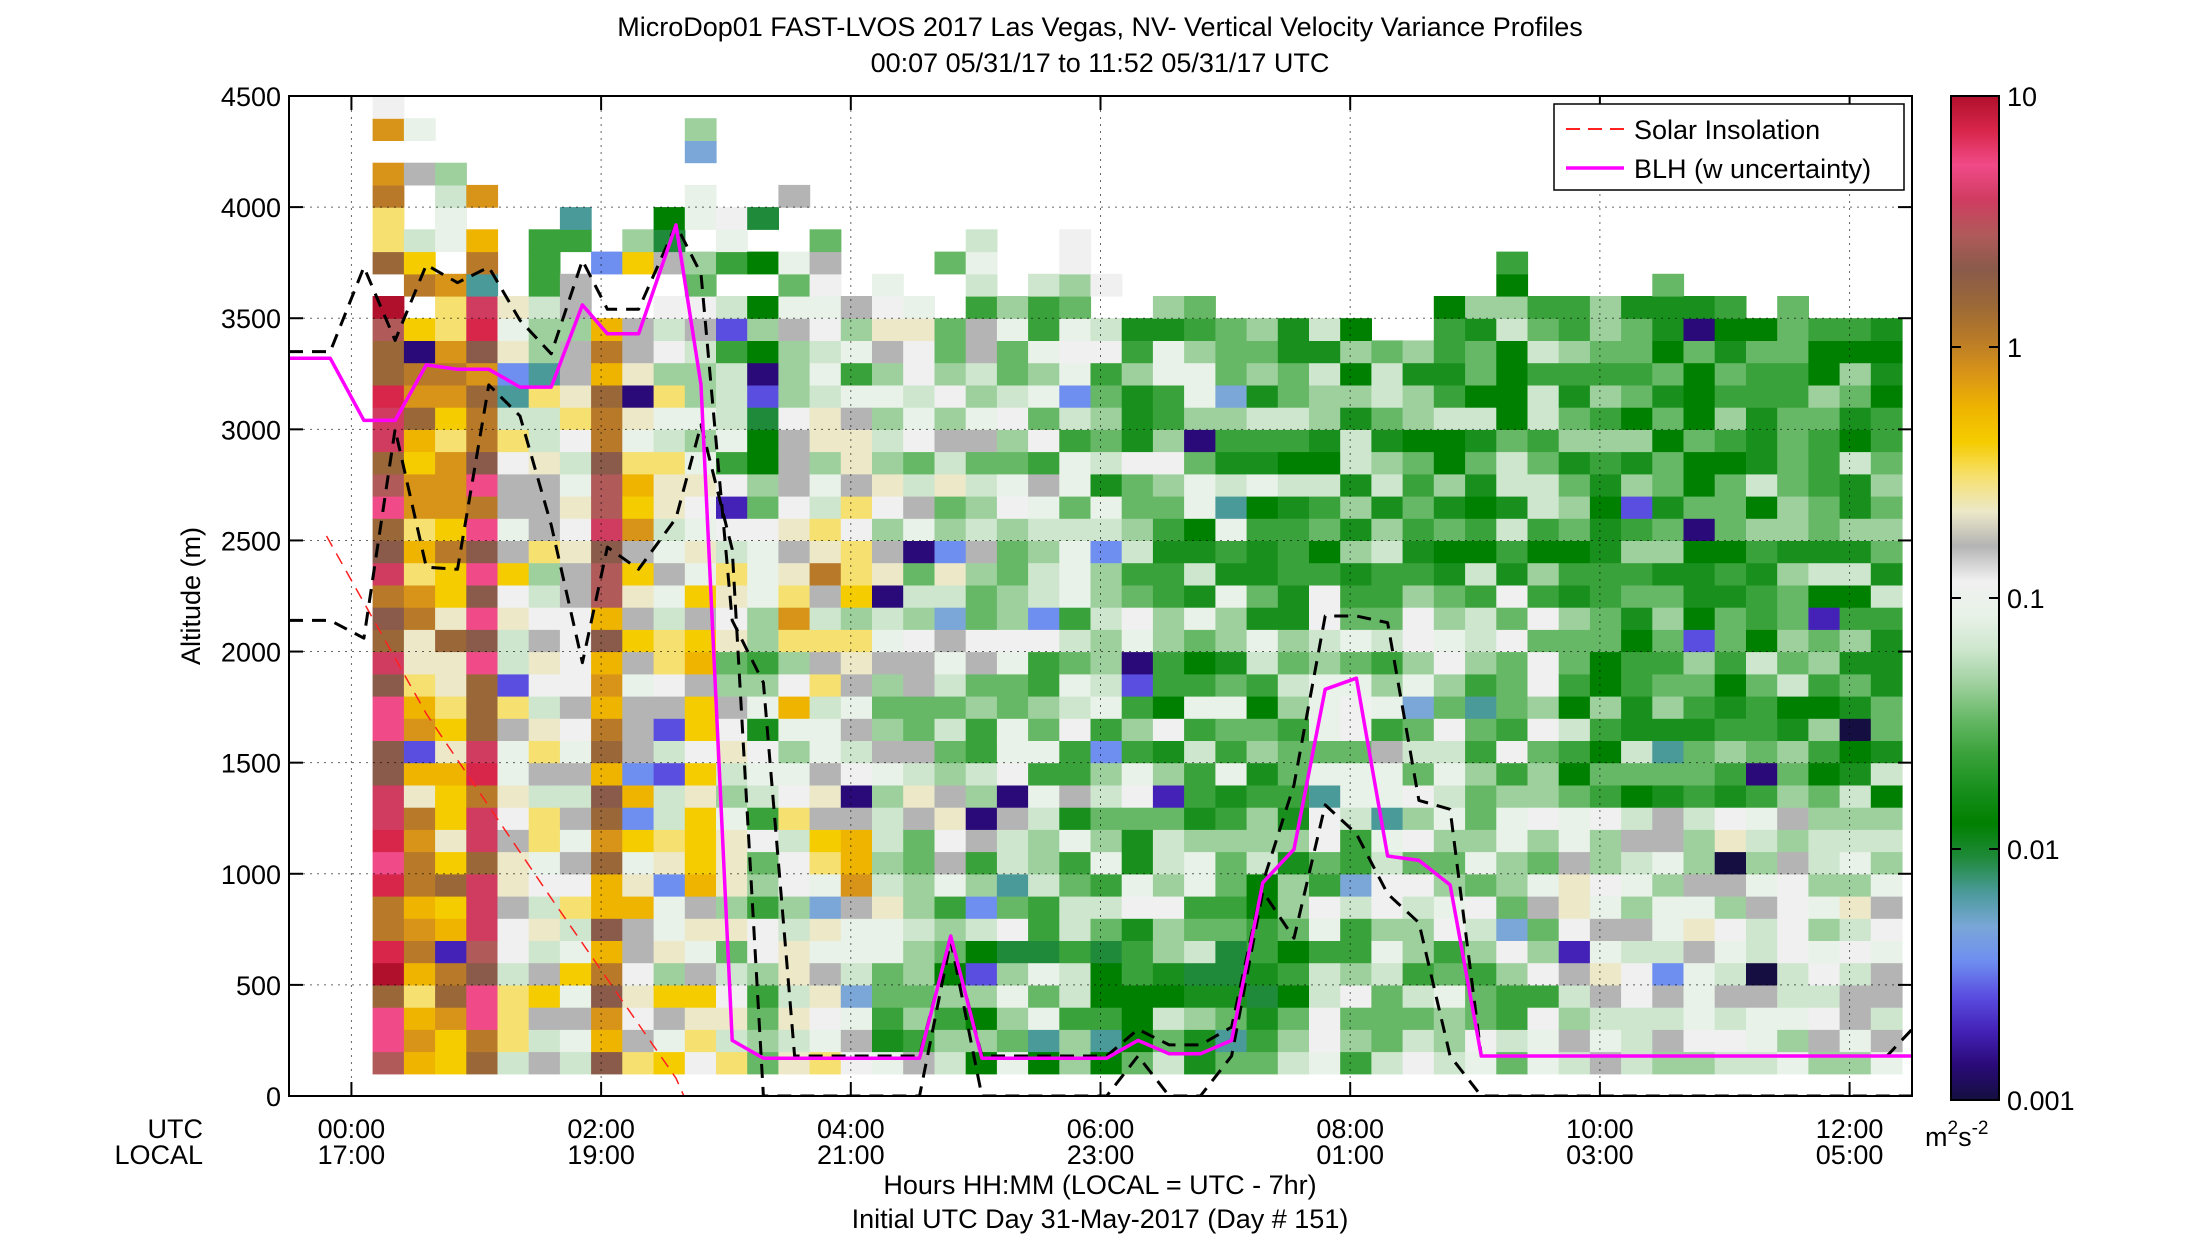 The image size is (2201, 1246). Describe the element at coordinates (1100, 1219) in the screenshot. I see `x-axis-day-label: Initial UTC Day 31-May-2017 (Day # 151)` at that location.